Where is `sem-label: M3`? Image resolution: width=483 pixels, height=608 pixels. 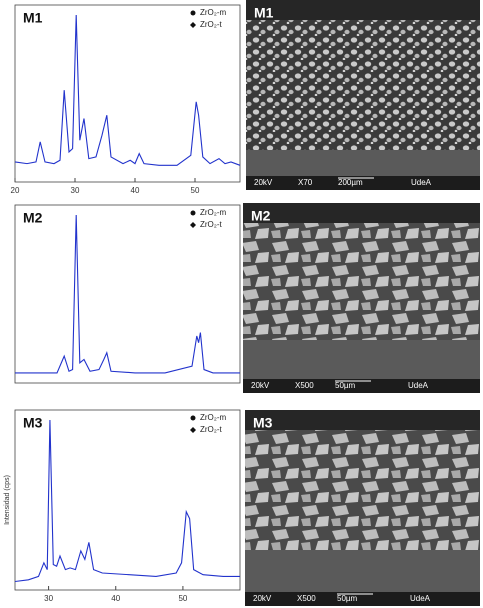
sem-label: M3 is located at coordinates (263, 423).